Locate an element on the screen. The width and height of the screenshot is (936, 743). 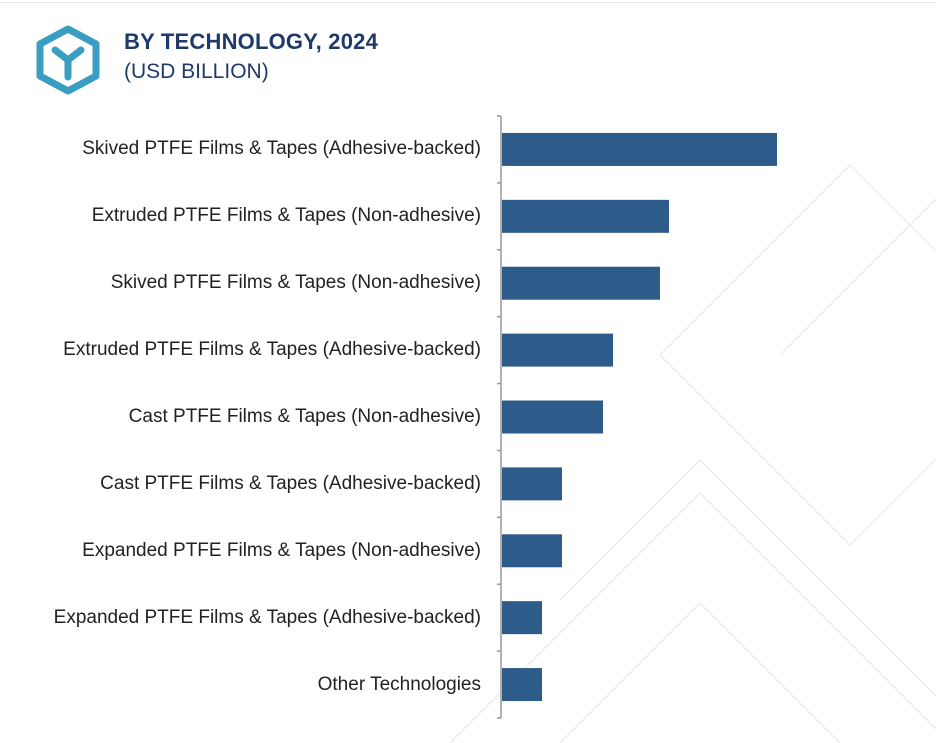
category-label: Cast PTFE Films & Tapes (Non-adhesive) is located at coordinates (304, 416).